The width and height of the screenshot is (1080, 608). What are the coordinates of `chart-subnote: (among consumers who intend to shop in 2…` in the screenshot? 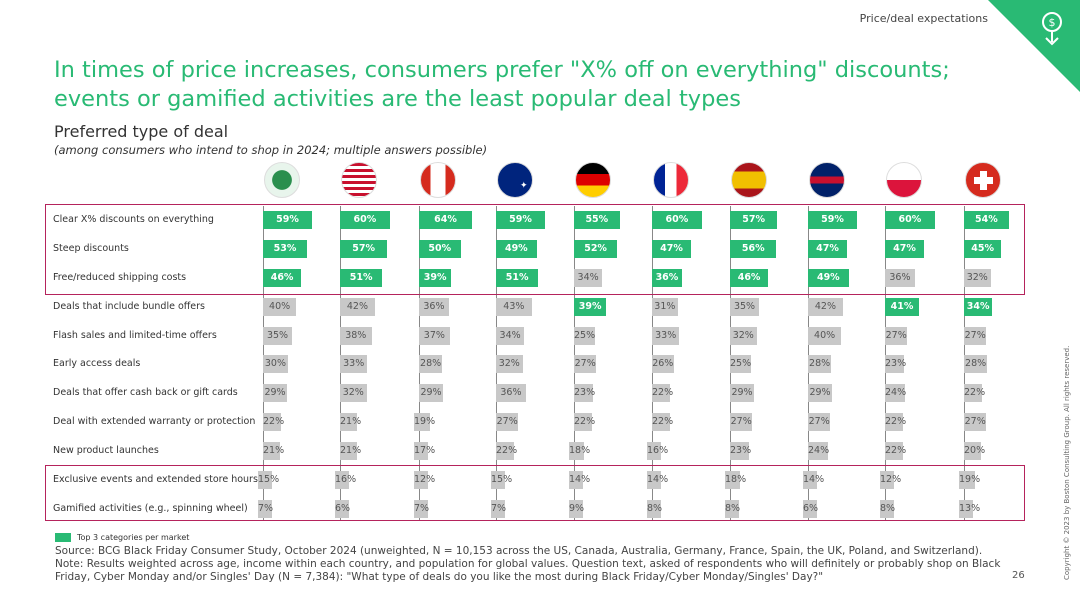 It's located at (271, 150).